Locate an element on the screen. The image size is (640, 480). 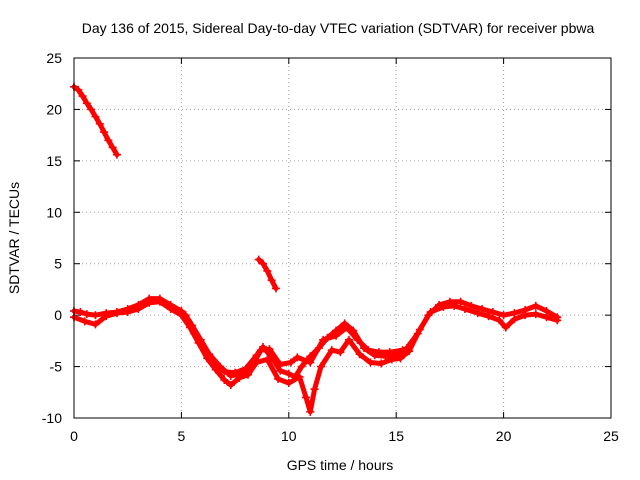
y-tick-label: -10 is located at coordinates (52, 418).